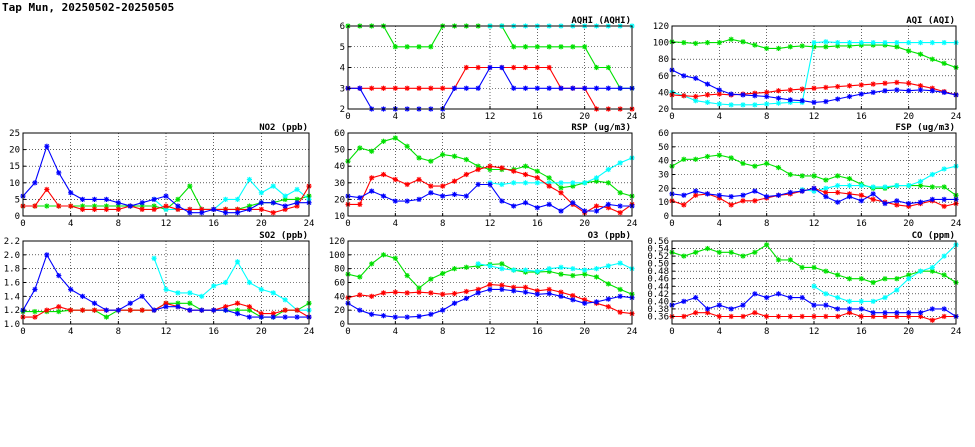 This screenshot has width=975, height=447. I want to click on y-tick-label: 3, so click(342, 89).